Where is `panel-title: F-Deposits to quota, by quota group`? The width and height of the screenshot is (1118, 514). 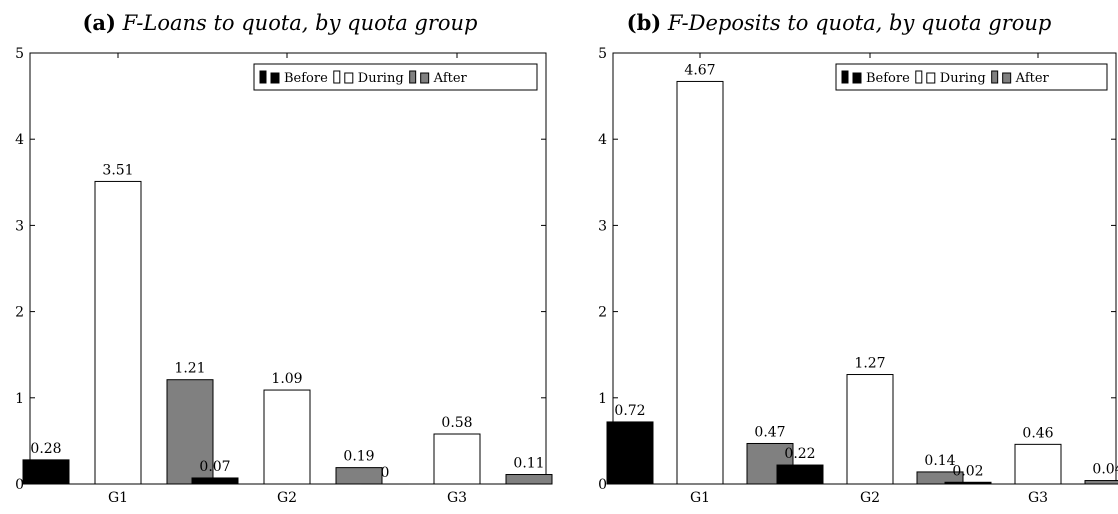
panel-title: F-Deposits to quota, by quota group is located at coordinates (859, 23).